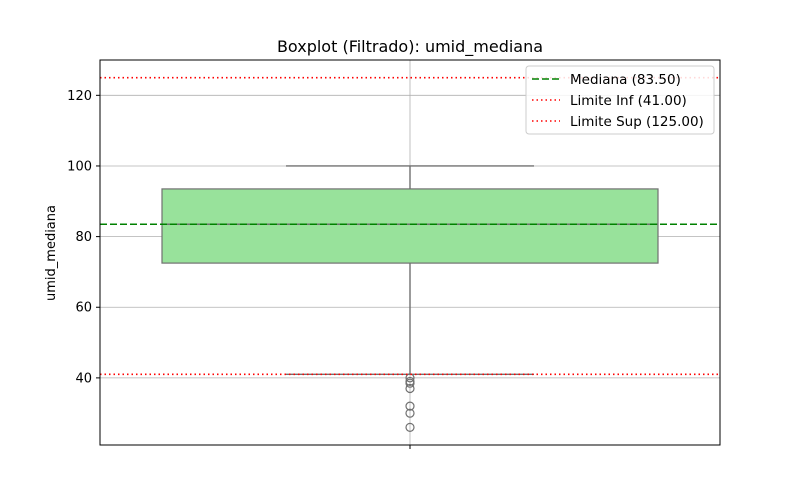  Describe the element at coordinates (79, 96) in the screenshot. I see `y-tick-label: 120` at that location.